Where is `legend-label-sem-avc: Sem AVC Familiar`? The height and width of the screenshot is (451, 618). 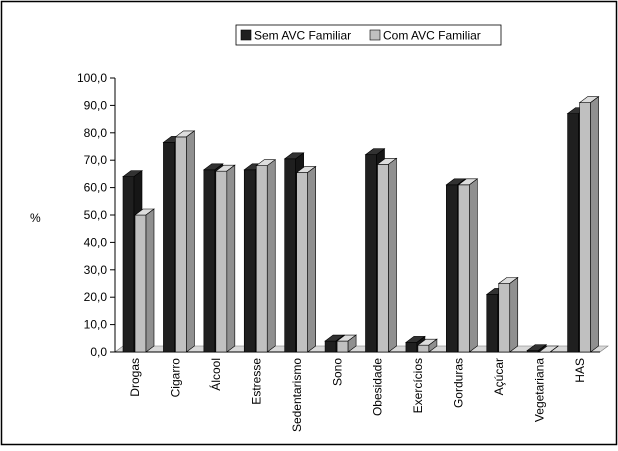
legend-label-sem-avc: Sem AVC Familiar is located at coordinates (302, 36).